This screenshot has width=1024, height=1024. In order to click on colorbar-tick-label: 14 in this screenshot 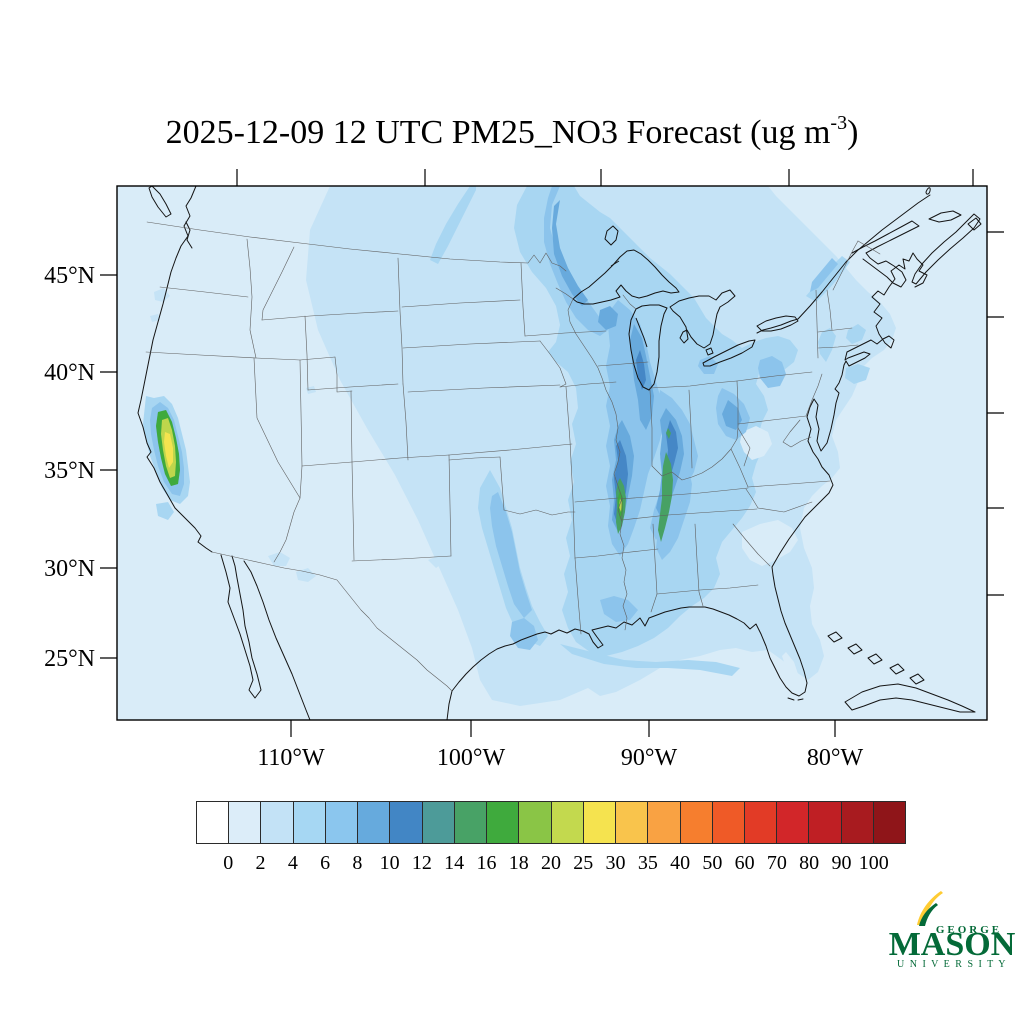, I will do `click(454, 863)`.